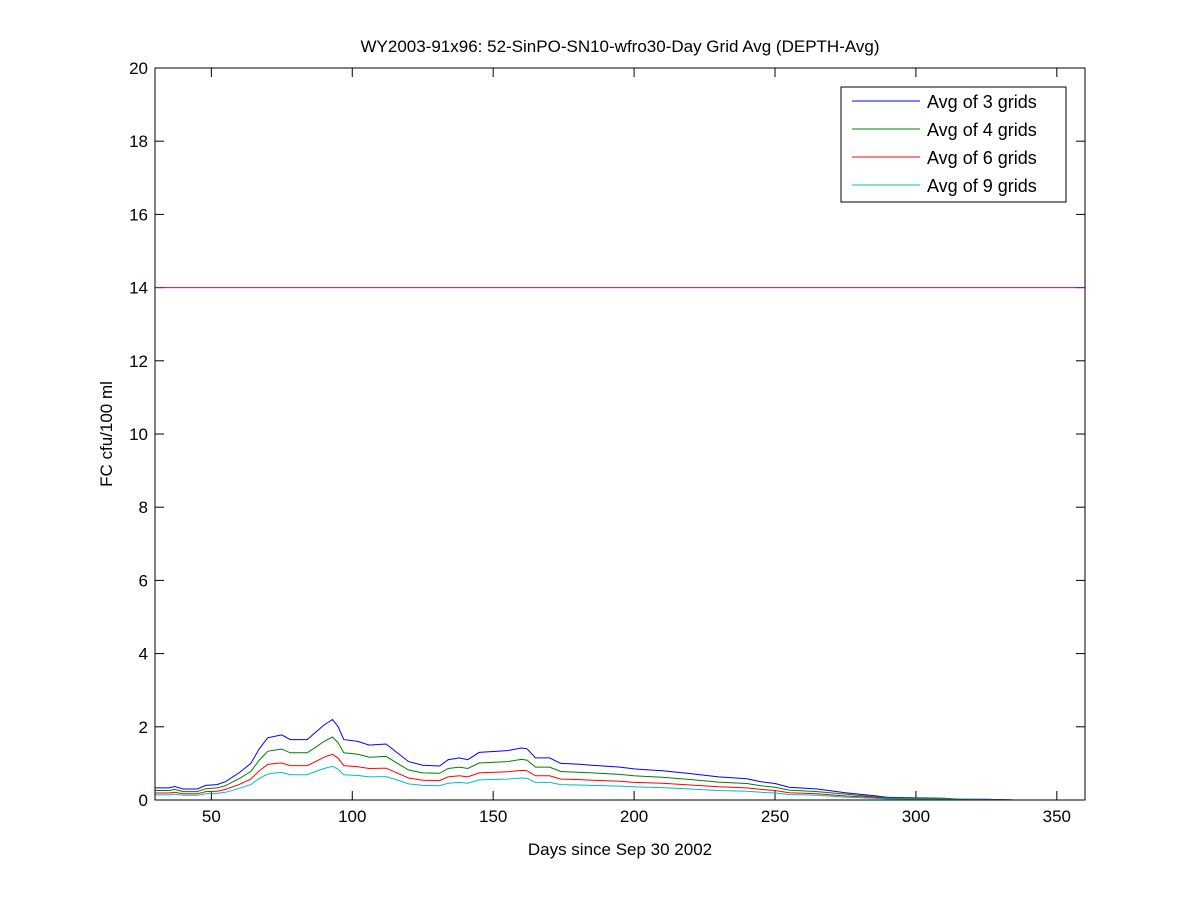 This screenshot has width=1200, height=905. Describe the element at coordinates (143, 654) in the screenshot. I see `y-tick-label: 4` at that location.